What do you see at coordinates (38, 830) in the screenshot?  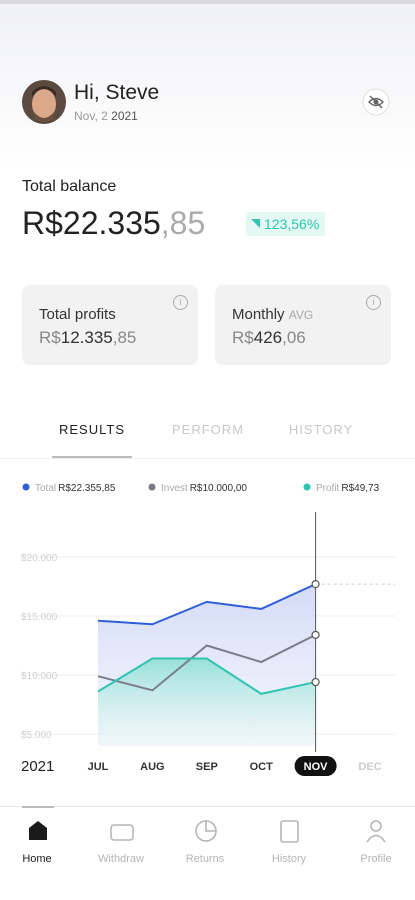 I see `home-icon` at bounding box center [38, 830].